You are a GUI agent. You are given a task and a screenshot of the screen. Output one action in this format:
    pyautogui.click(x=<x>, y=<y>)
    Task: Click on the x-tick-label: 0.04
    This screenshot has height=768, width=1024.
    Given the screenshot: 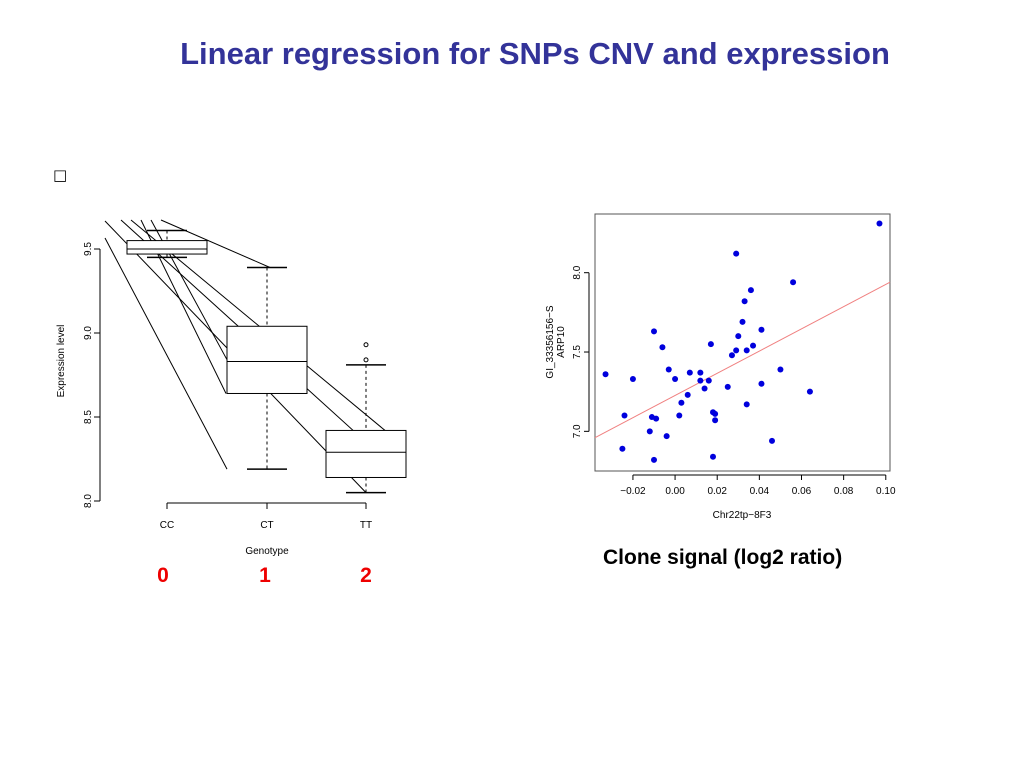 What is the action you would take?
    pyautogui.click(x=760, y=491)
    